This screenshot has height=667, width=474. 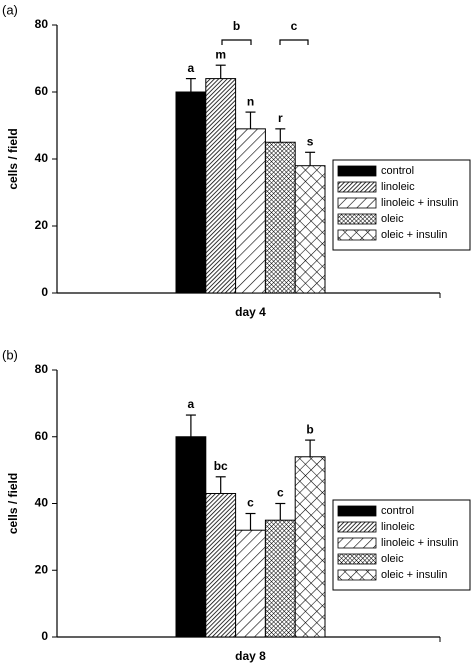 I want to click on significance-letter: r, so click(x=280, y=118).